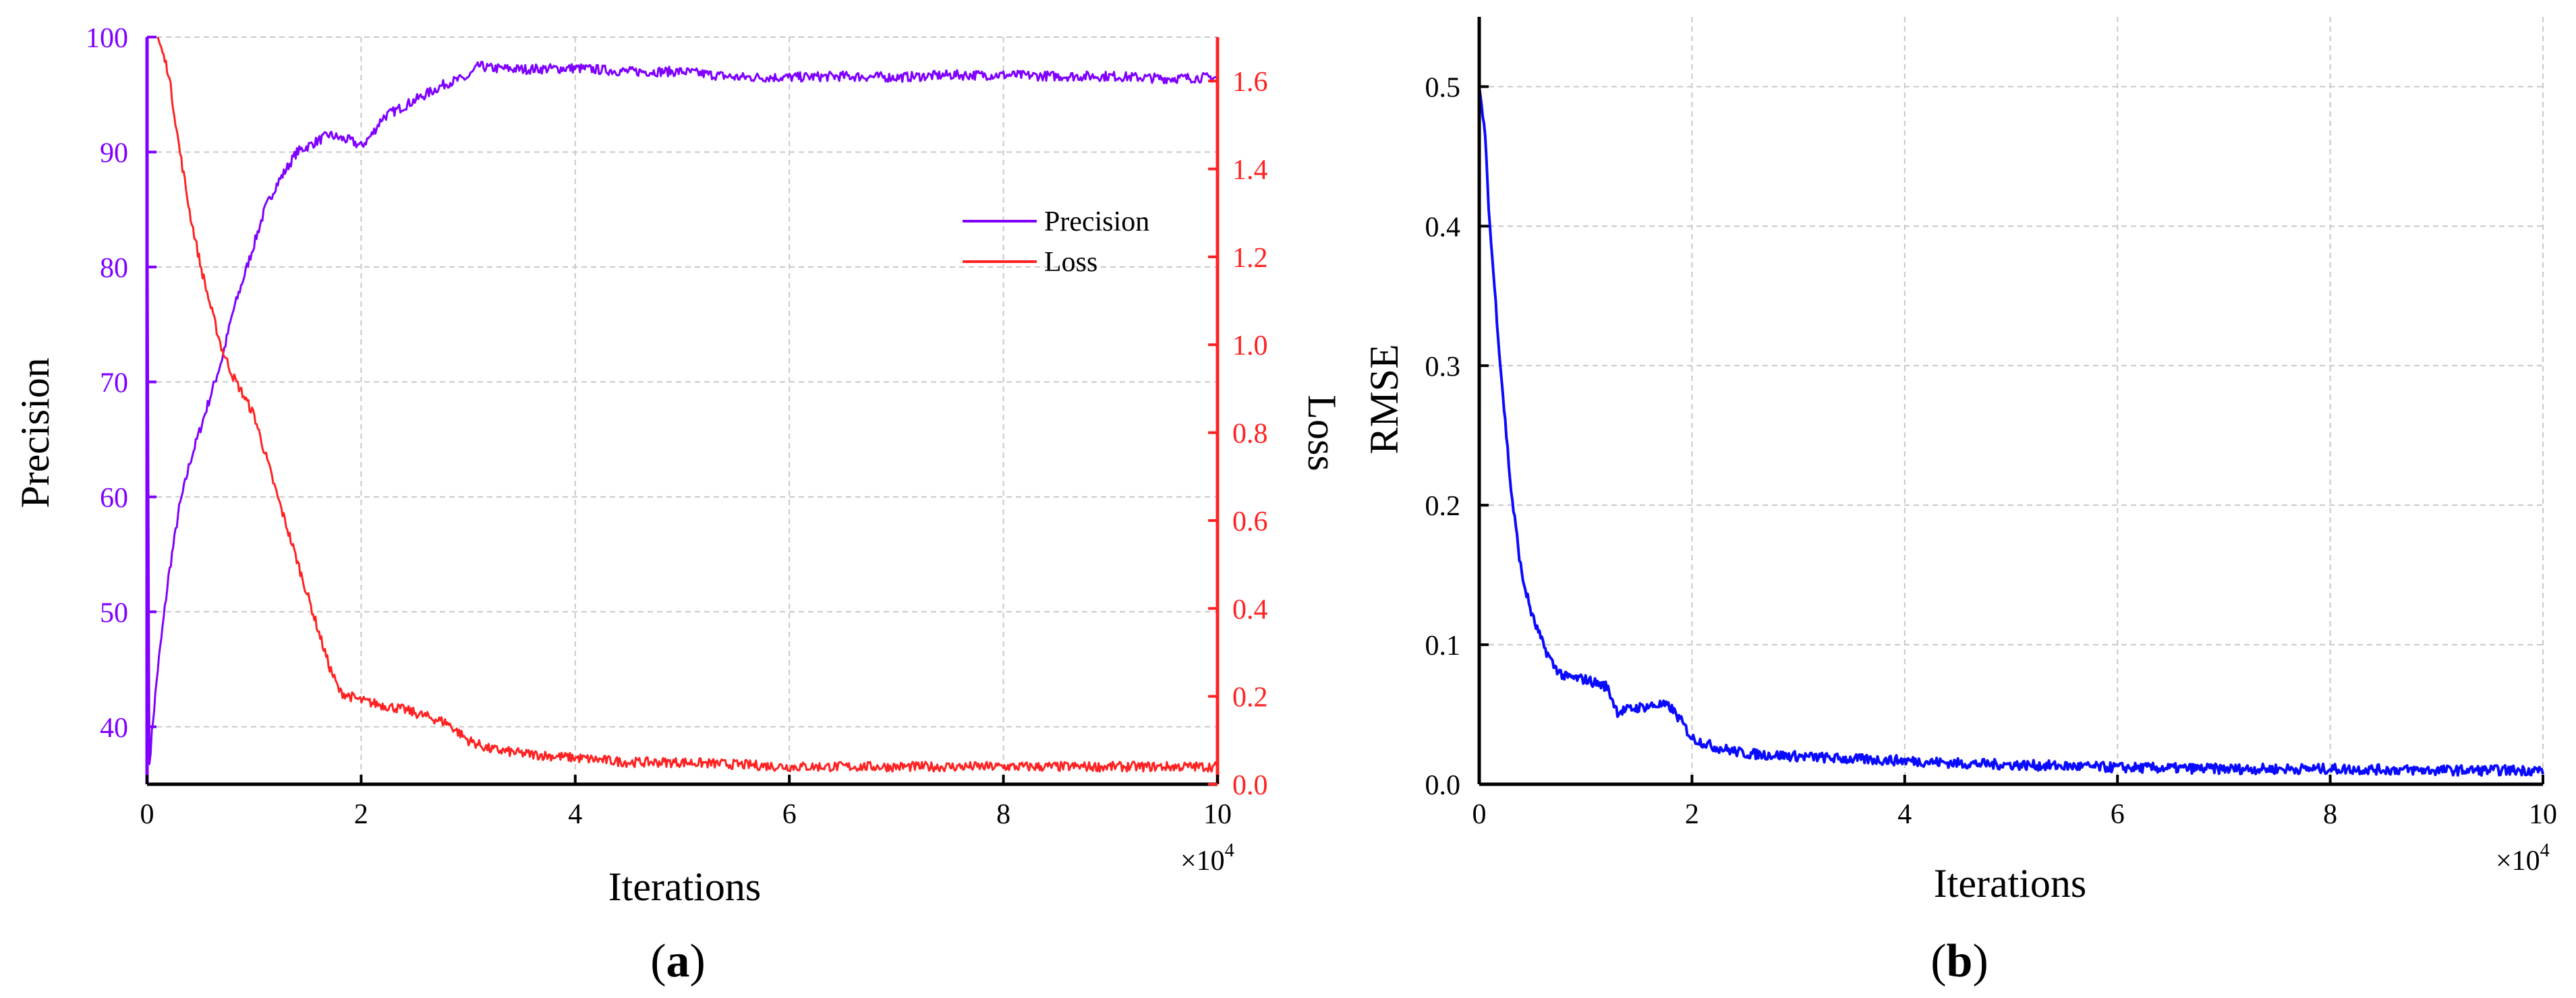 The height and width of the screenshot is (998, 2576). I want to click on y-tick-label: 60, so click(114, 498).